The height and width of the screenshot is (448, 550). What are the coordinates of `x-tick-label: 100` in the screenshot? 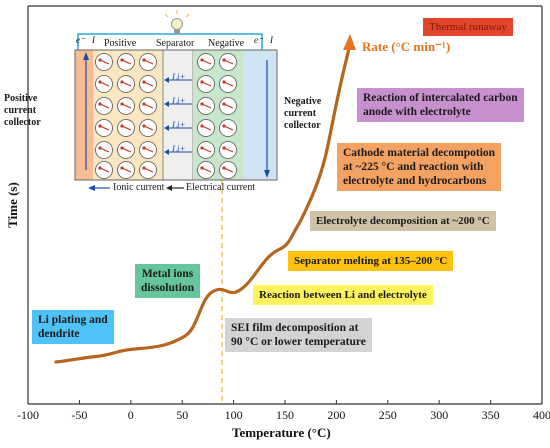 It's located at (233, 415).